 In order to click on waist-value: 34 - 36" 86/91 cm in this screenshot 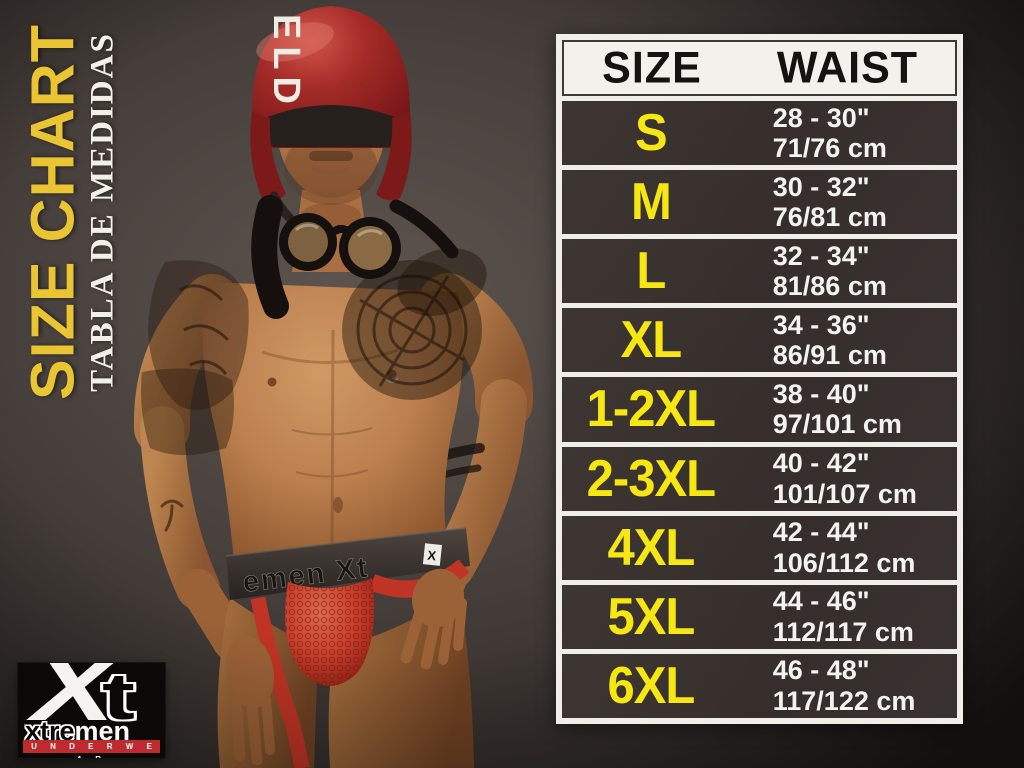, I will do `click(829, 340)`.